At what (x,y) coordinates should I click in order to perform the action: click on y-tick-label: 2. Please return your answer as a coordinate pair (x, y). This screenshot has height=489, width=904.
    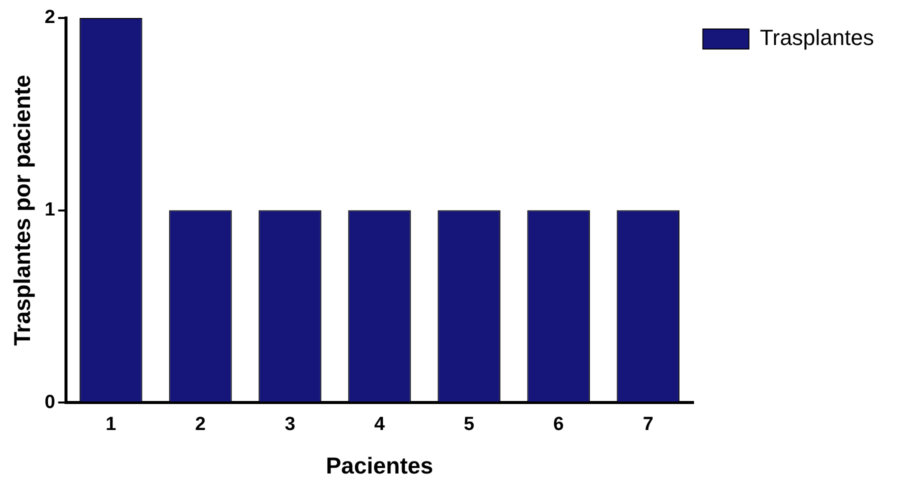
    Looking at the image, I should click on (50, 17).